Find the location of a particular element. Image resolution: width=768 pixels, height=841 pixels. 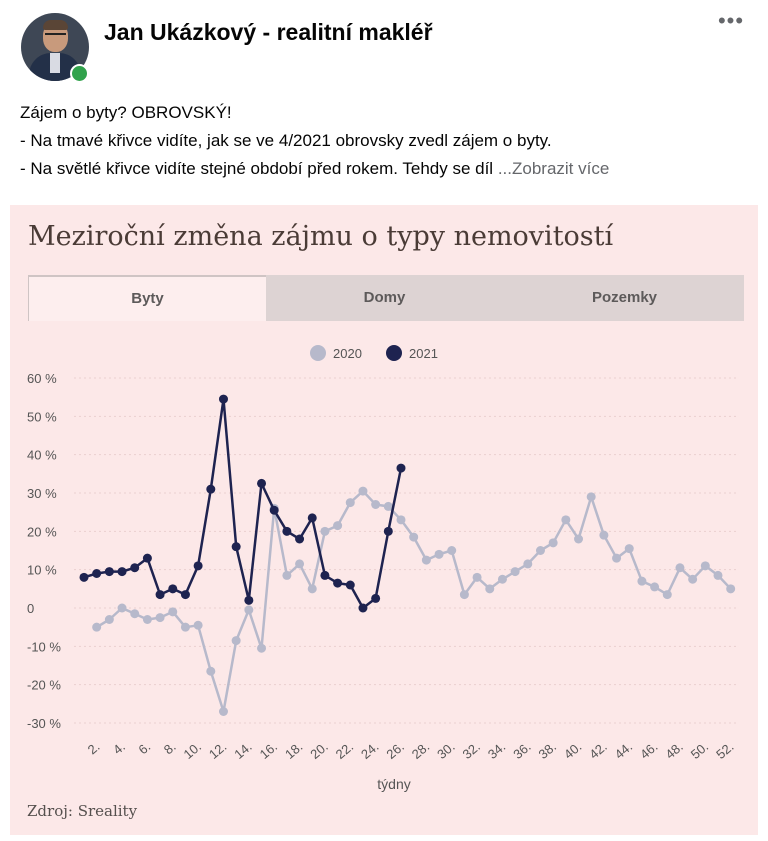

y-tick-label: 60 % is located at coordinates (42, 378).